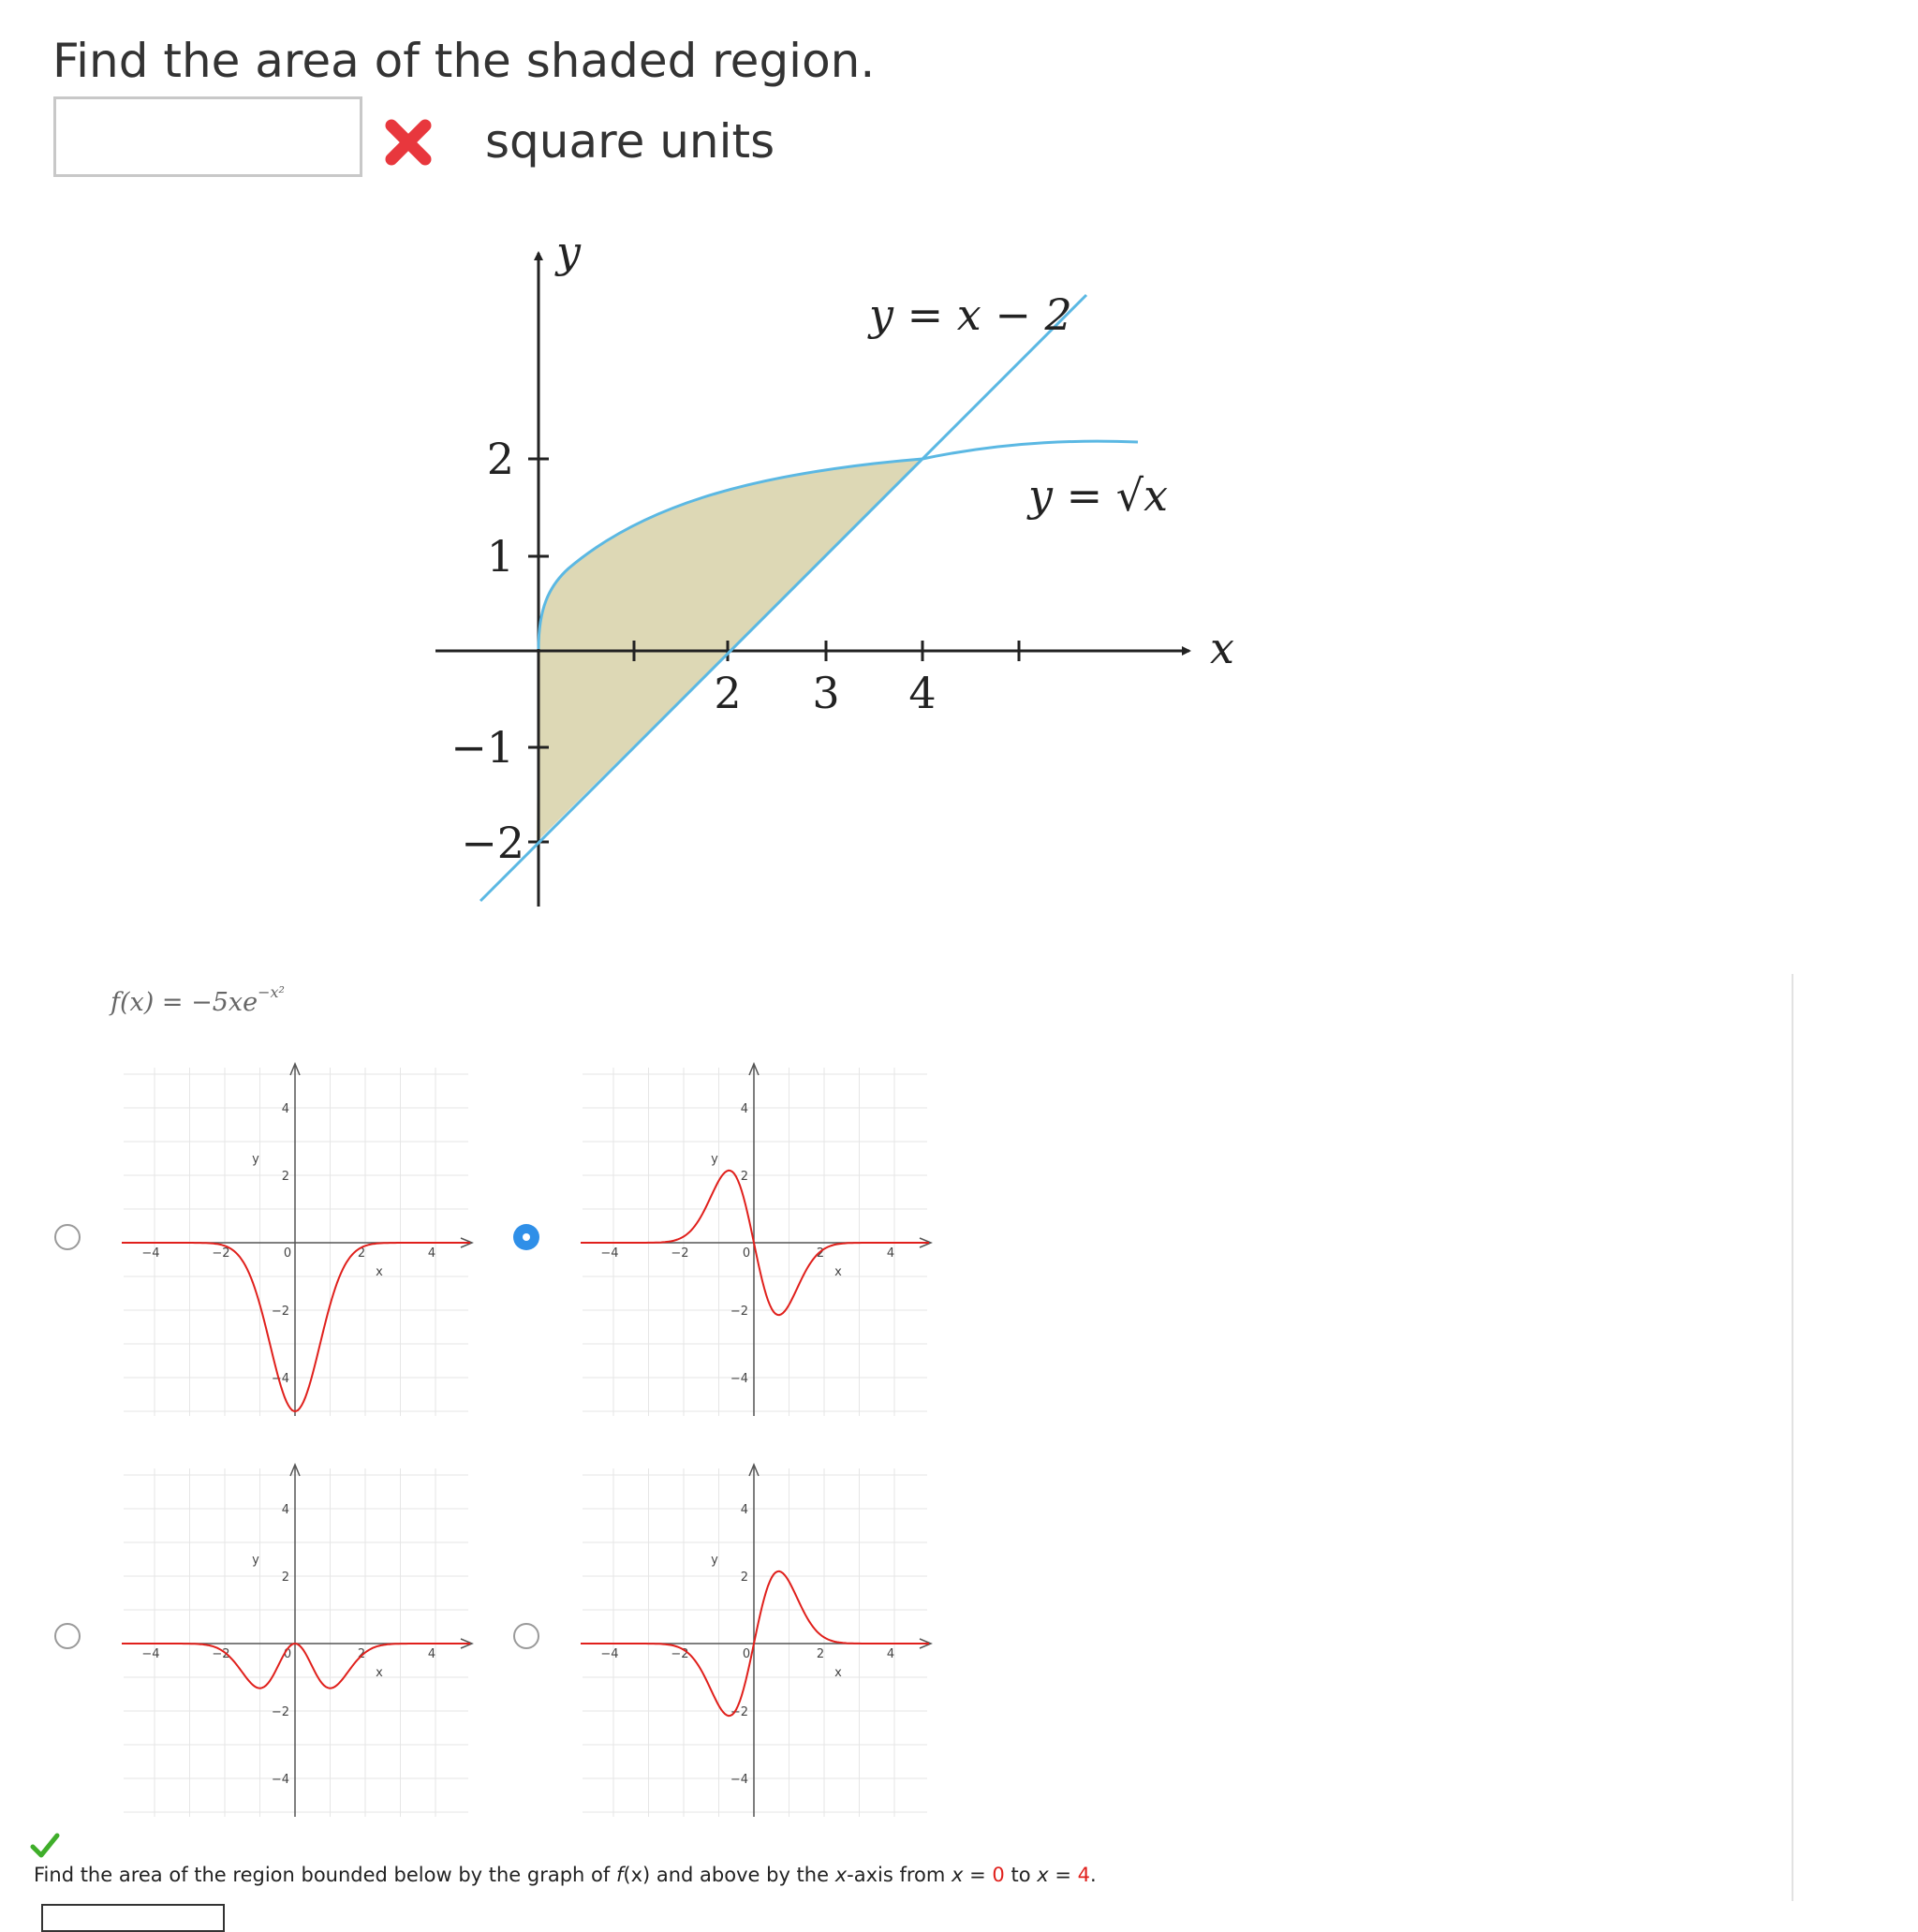  I want to click on graph-option-d: −4 −2 2 4 4 2 −2 −4 0 y x, so click(754, 1637).